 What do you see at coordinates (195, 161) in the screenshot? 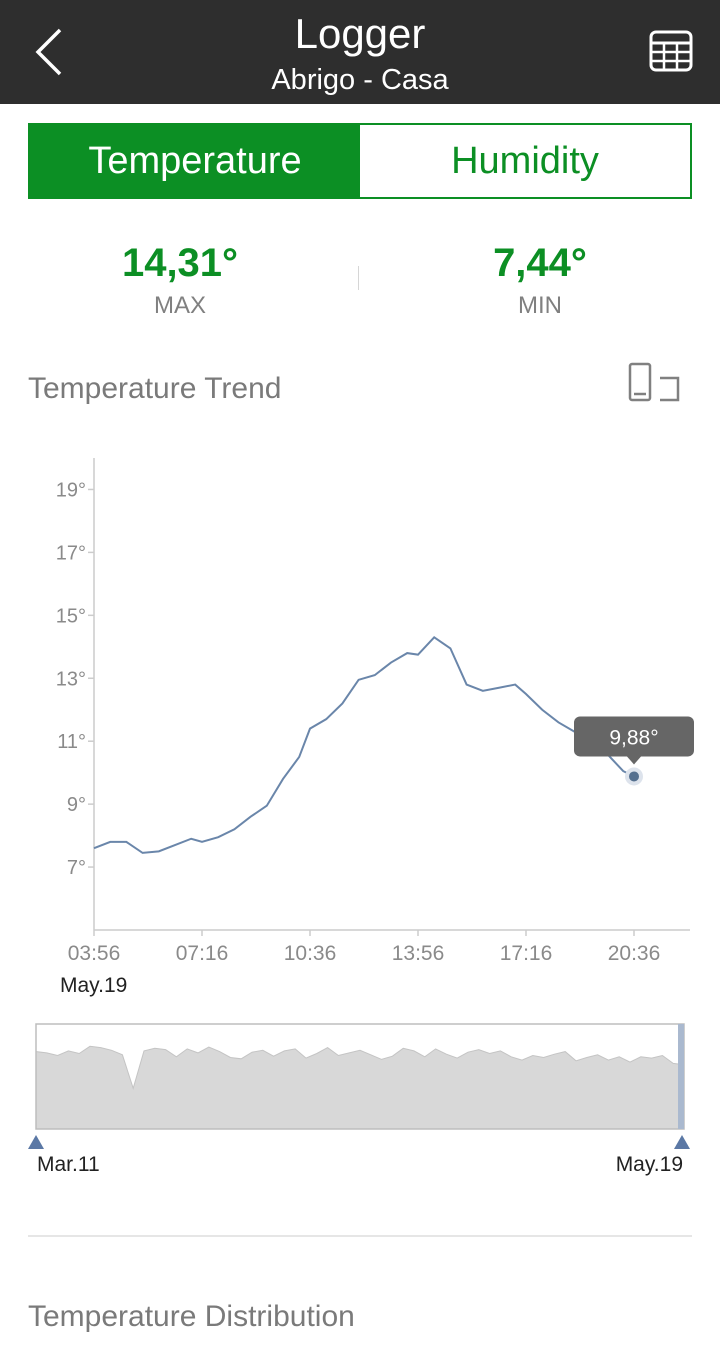
I see `tab-temperature: Temperature` at bounding box center [195, 161].